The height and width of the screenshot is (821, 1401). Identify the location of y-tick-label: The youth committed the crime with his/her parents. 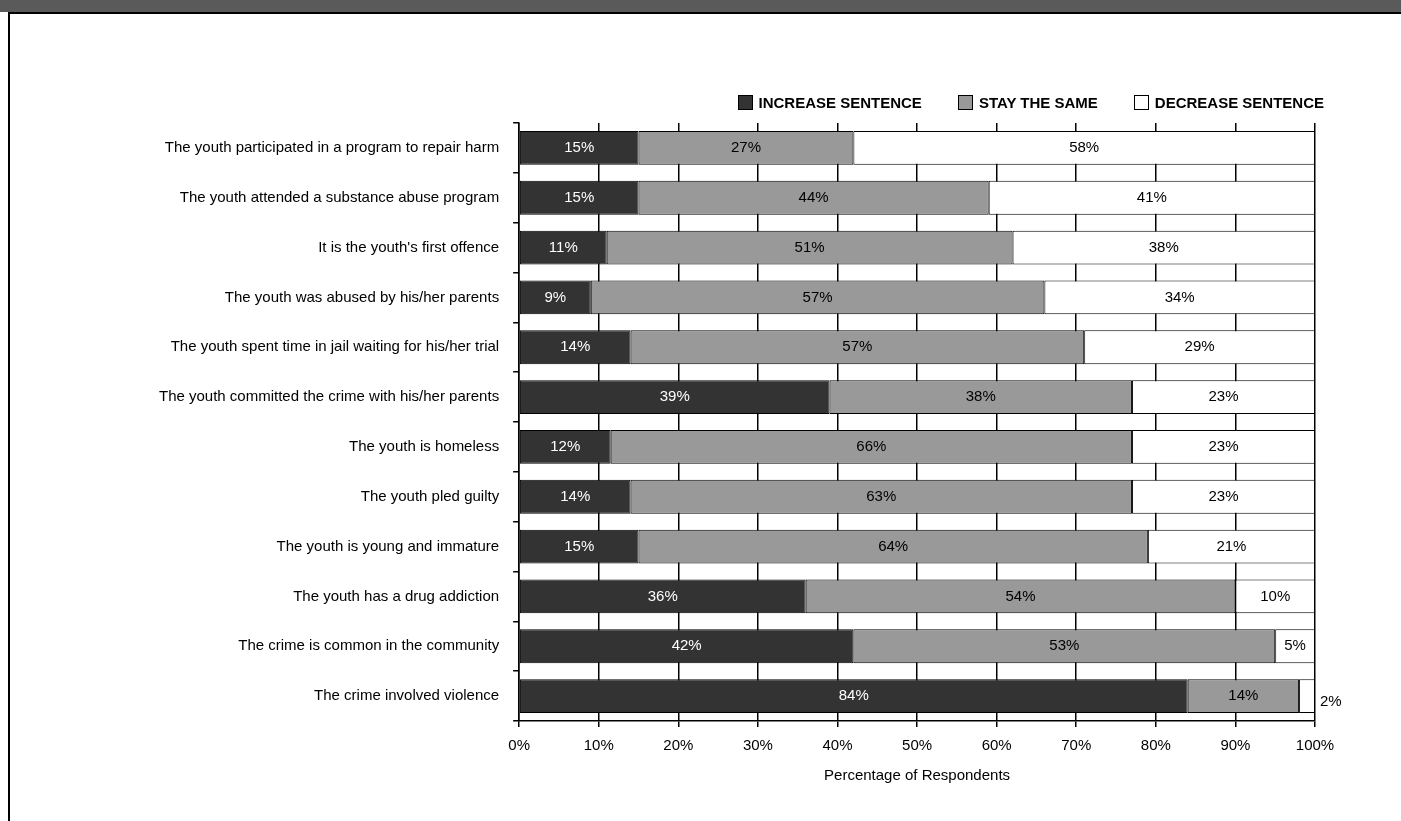
(329, 396).